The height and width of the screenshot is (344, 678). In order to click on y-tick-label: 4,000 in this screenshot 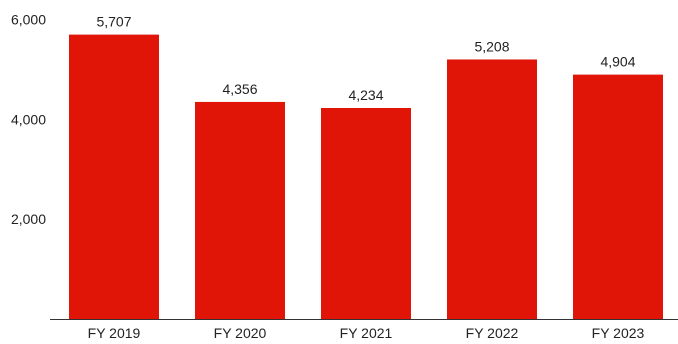, I will do `click(28, 119)`.